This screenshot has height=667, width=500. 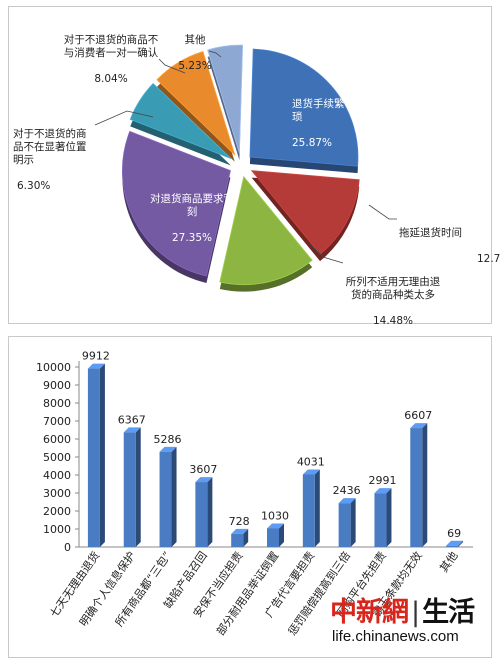 I want to click on bar-value-label-7: 2436, so click(x=347, y=490).